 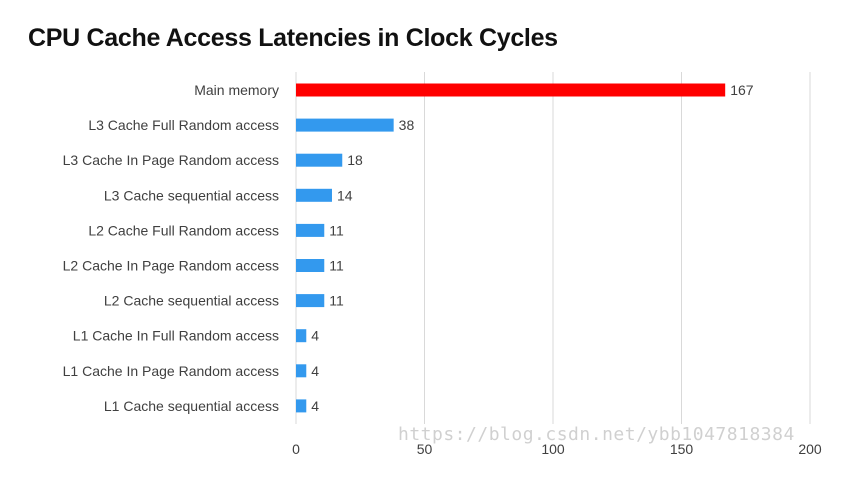 What do you see at coordinates (682, 449) in the screenshot?
I see `x-tick-label: 150` at bounding box center [682, 449].